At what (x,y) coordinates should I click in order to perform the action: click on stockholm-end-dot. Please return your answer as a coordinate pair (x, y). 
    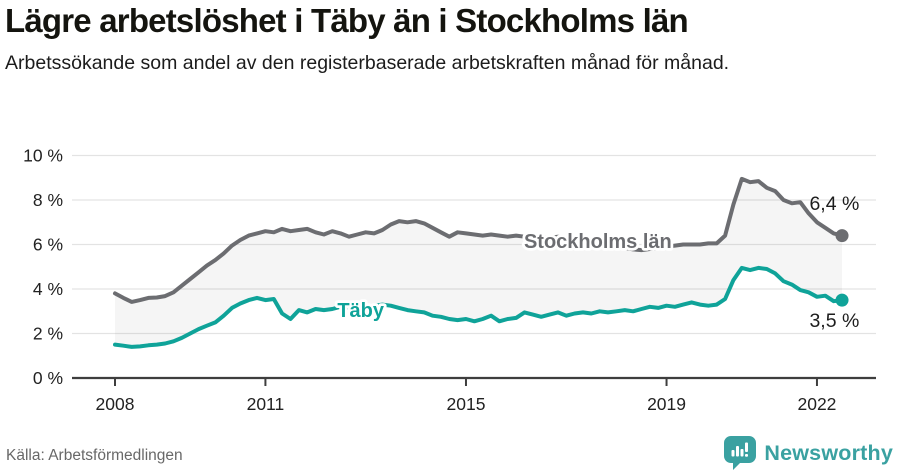
    Looking at the image, I should click on (842, 236).